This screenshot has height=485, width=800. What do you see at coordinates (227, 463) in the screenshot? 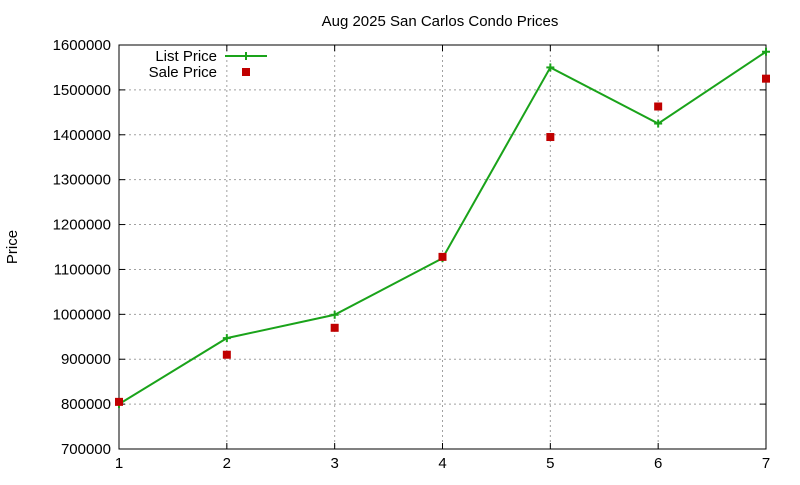
I see `x-tick-label: 2` at bounding box center [227, 463].